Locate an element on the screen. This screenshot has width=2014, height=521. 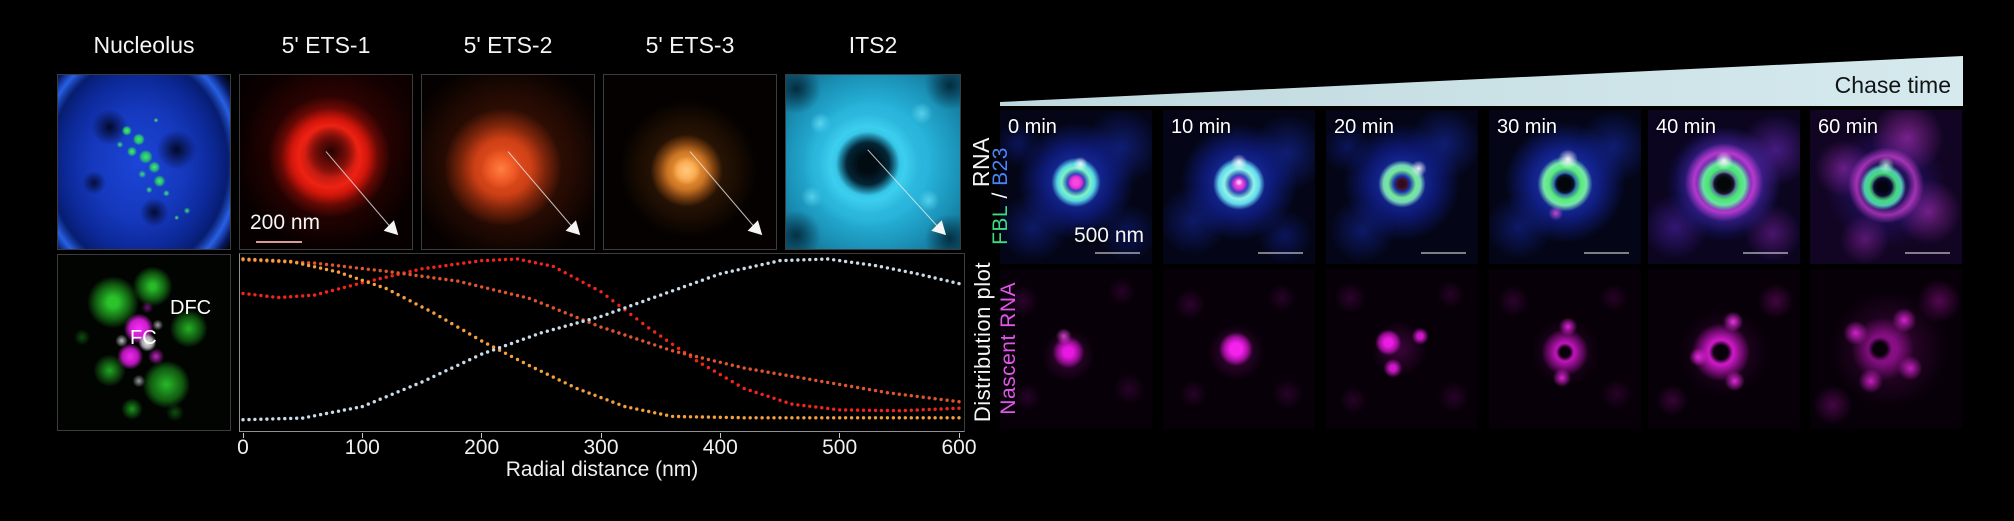
x-tick-label: 200 is located at coordinates (482, 447).